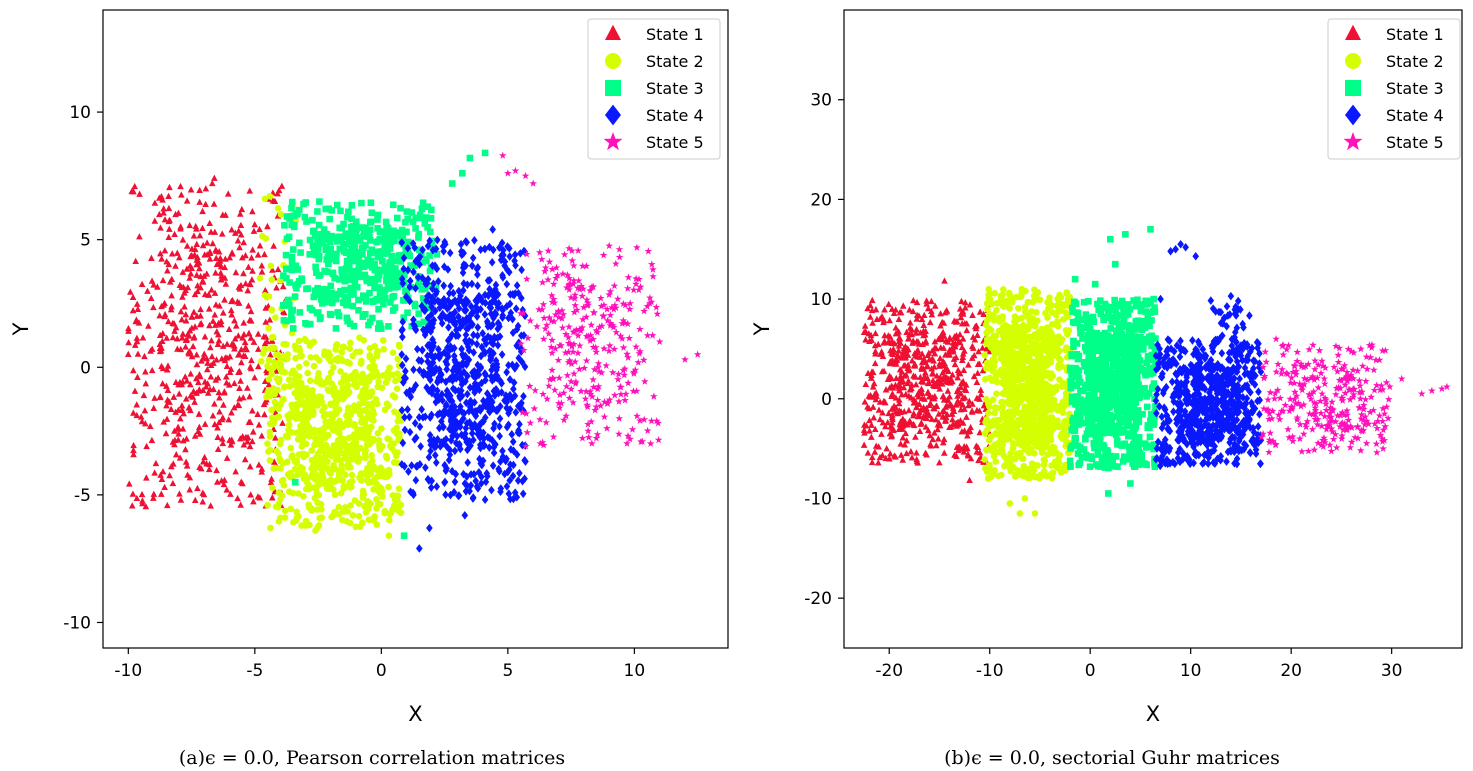 The image size is (1473, 771). Describe the element at coordinates (415, 714) in the screenshot. I see `x-axis-label: X` at that location.